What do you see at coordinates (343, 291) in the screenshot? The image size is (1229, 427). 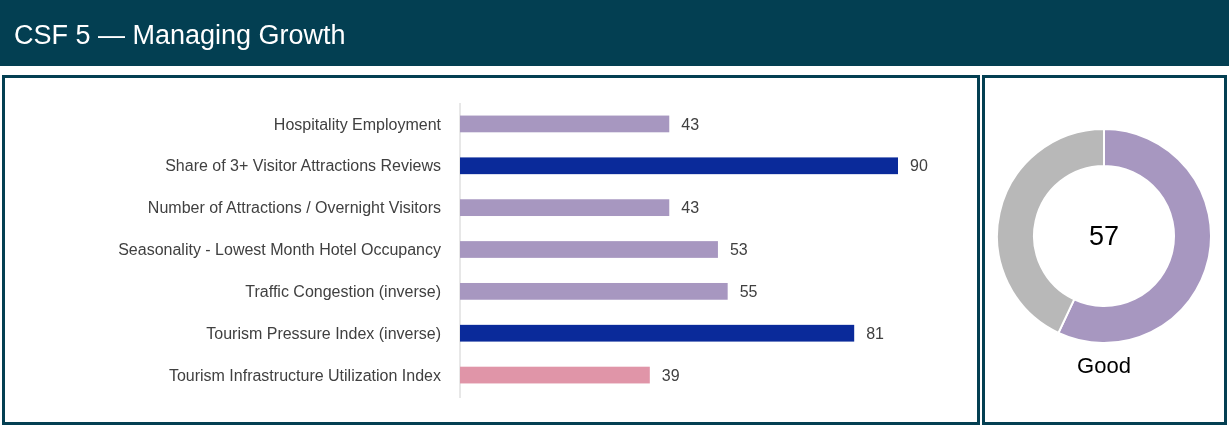 I see `y-tick-label: Traffic Congestion (inverse)` at bounding box center [343, 291].